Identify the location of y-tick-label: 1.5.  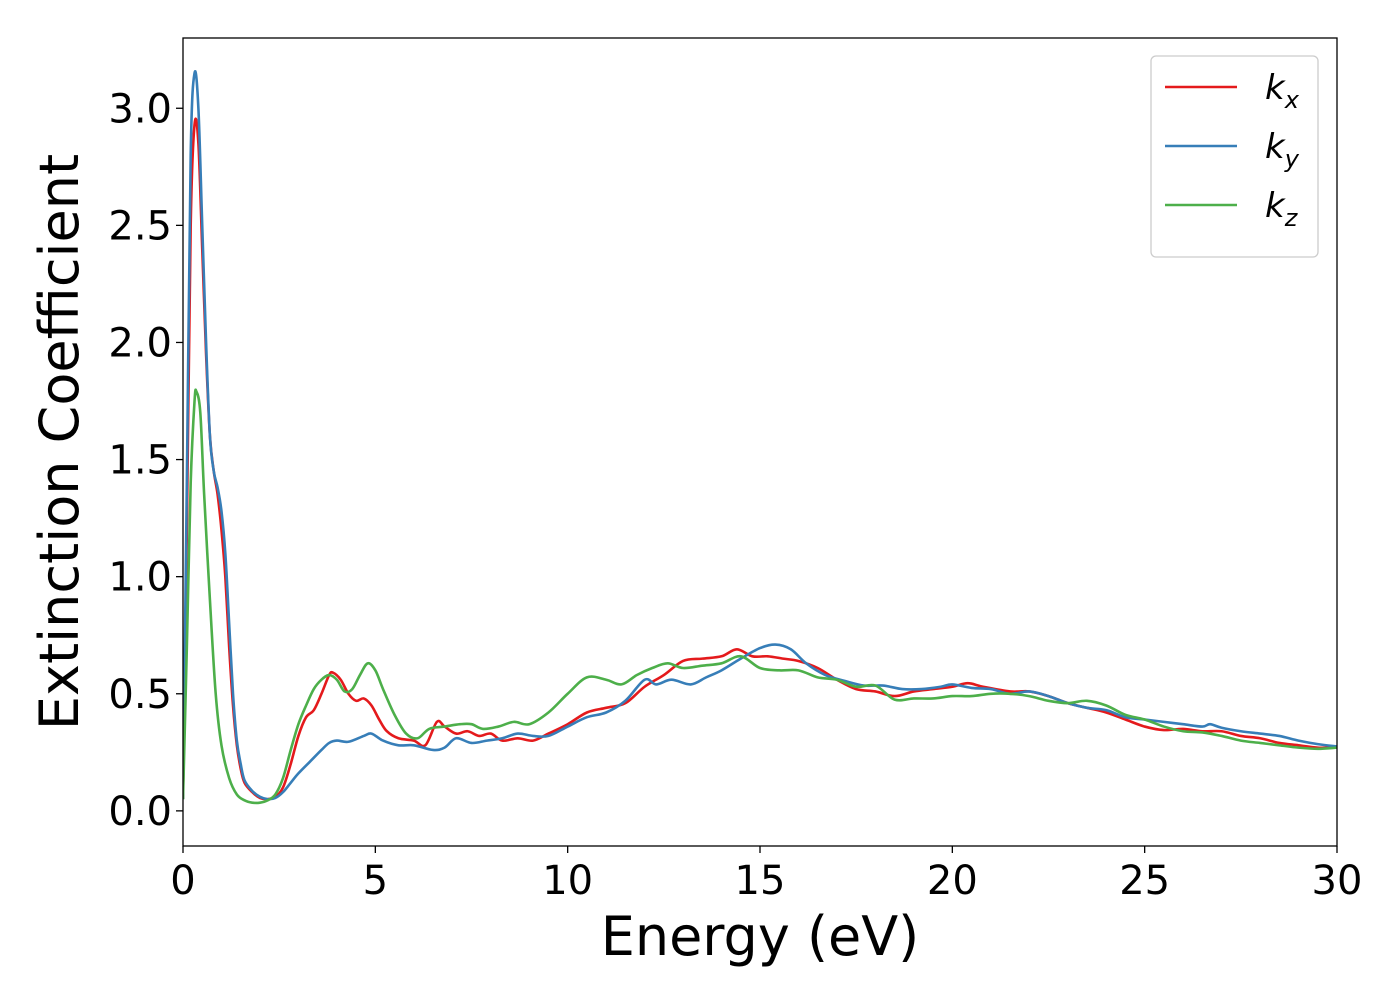
(140, 461).